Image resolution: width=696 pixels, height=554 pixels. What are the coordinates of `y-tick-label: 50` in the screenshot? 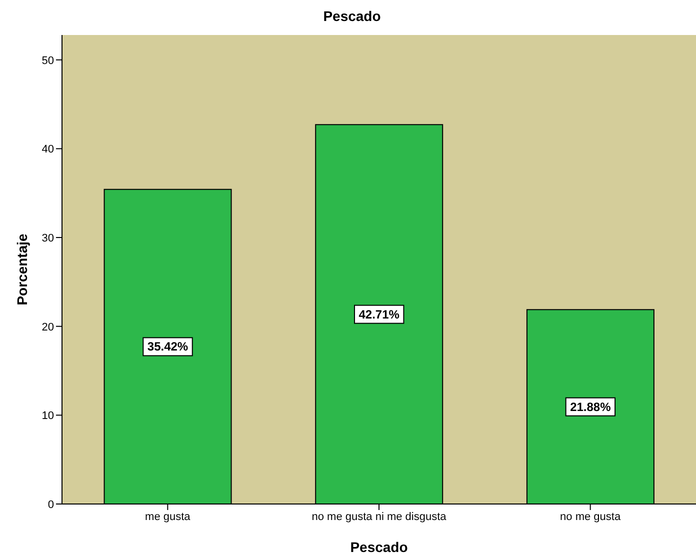 It's located at (48, 60).